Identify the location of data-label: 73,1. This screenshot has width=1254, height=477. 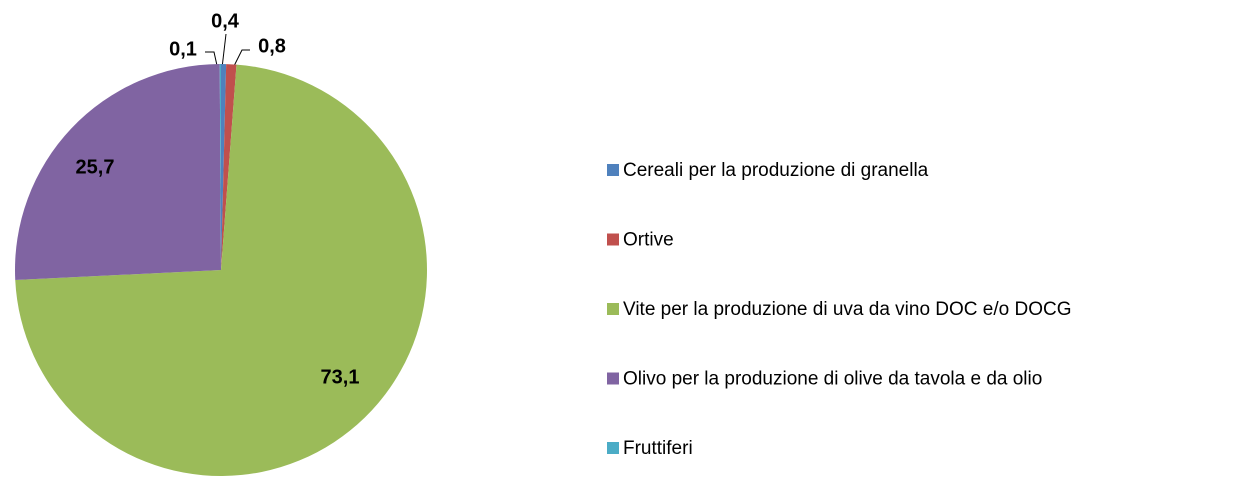
(340, 377).